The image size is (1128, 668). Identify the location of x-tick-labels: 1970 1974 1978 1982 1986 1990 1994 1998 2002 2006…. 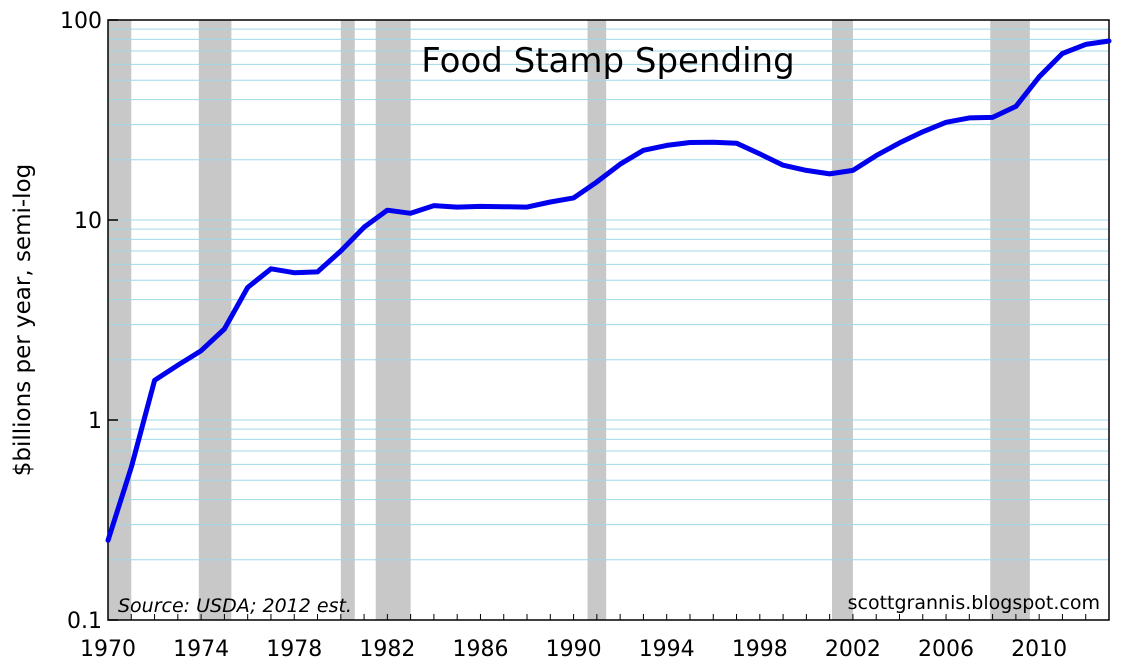
(573, 649).